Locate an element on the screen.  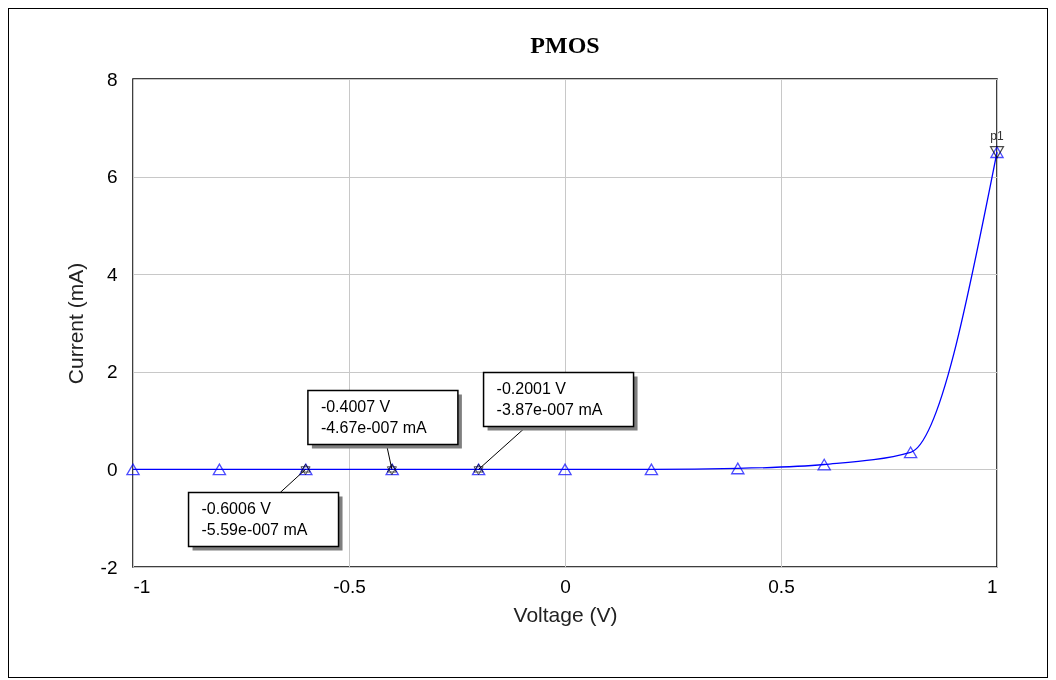
annotation: -0.2001 V -3.87e-007 mA is located at coordinates (549, 399).